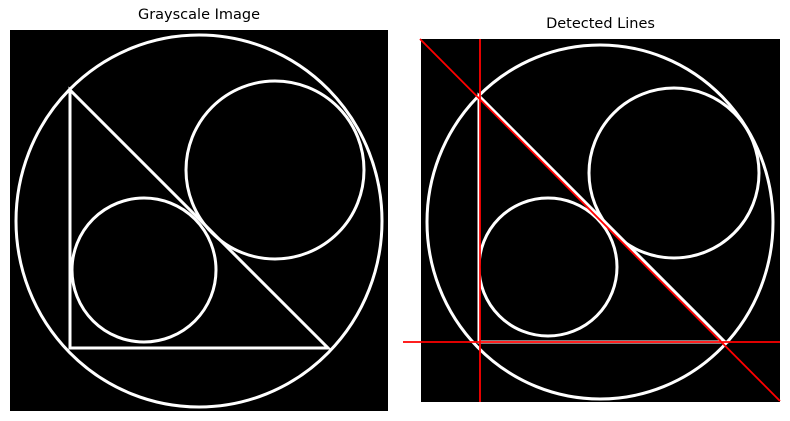 This screenshot has width=790, height=421. I want to click on lower-left-circle, so click(144, 270).